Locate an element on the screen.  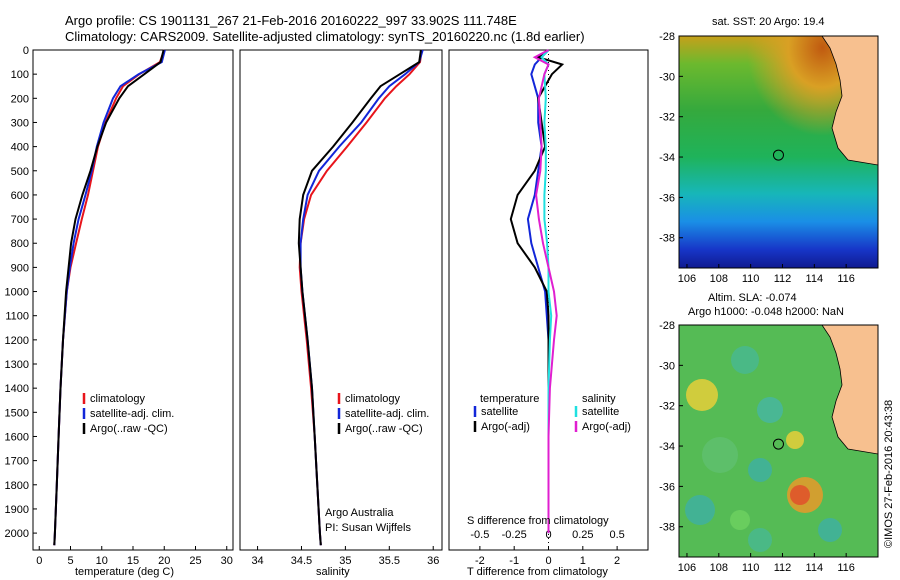
depth-tick-label: 600 is located at coordinates (20, 196).